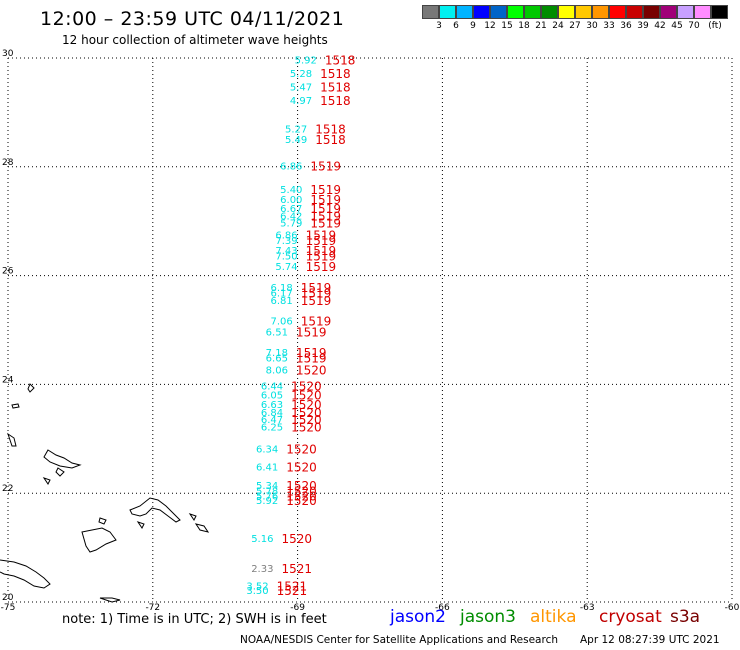  Describe the element at coordinates (488, 617) in the screenshot. I see `satellite-legend-entry: jason3` at that location.